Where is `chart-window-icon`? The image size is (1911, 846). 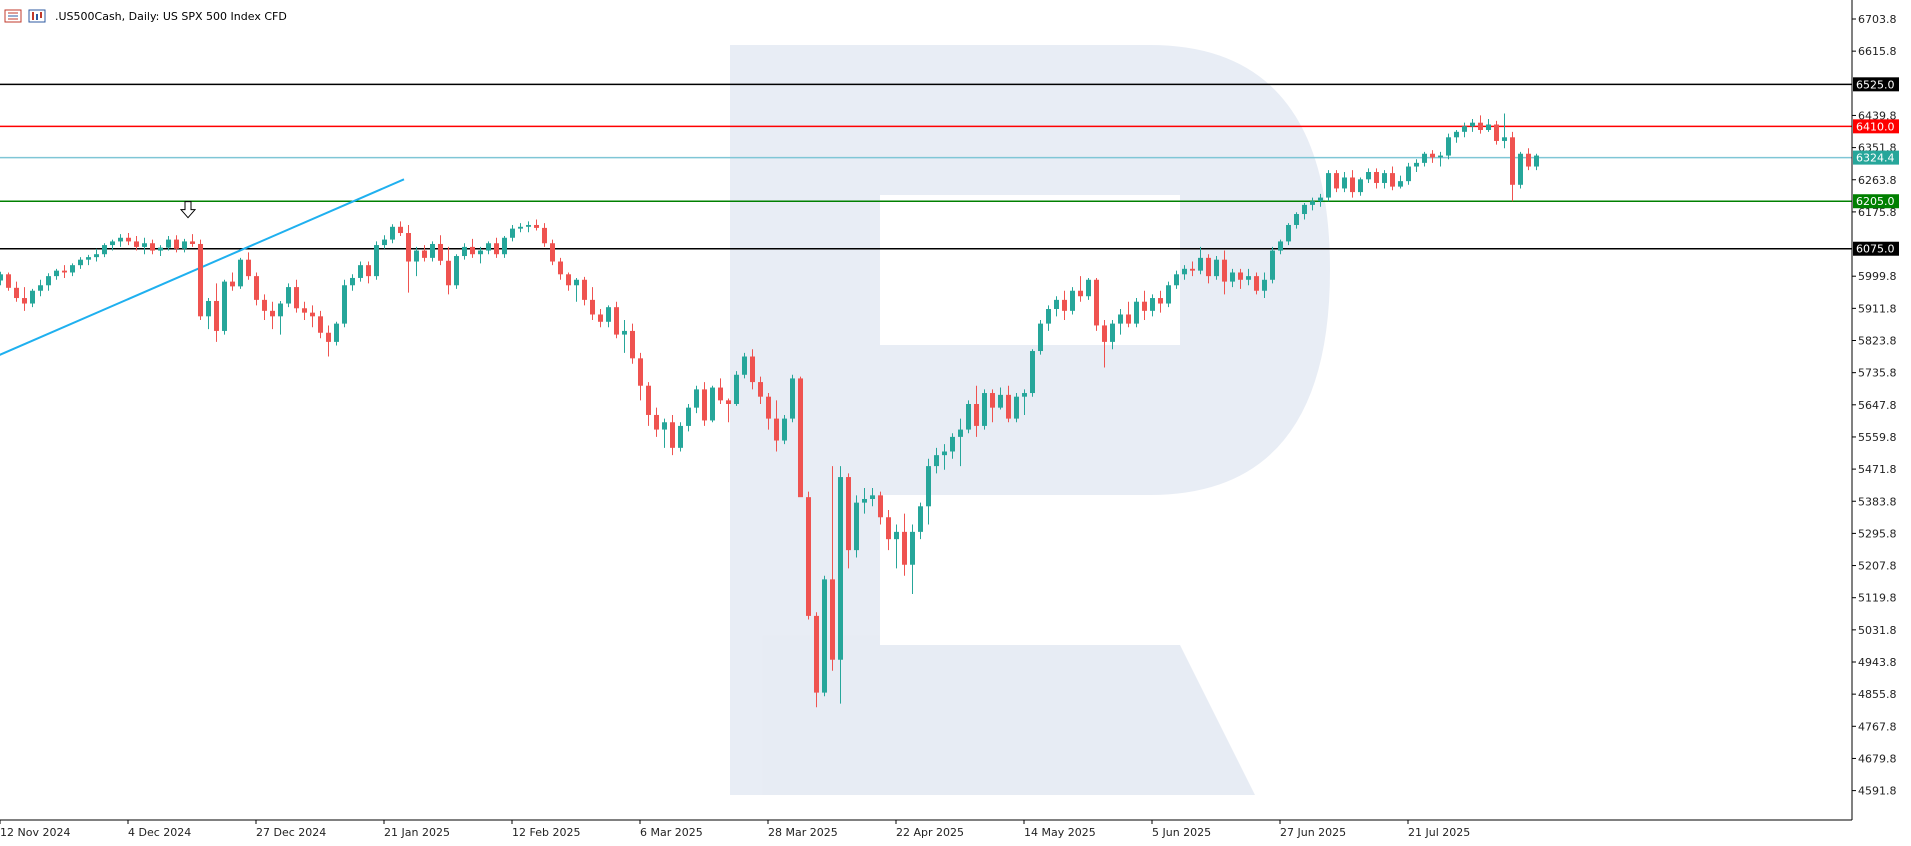 chart-window-icon is located at coordinates (13, 16).